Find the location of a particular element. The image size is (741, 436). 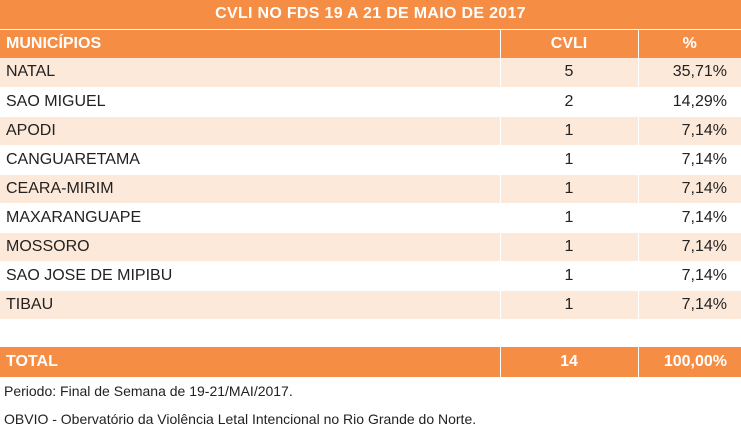

cvli-cell: 2 is located at coordinates (569, 102).